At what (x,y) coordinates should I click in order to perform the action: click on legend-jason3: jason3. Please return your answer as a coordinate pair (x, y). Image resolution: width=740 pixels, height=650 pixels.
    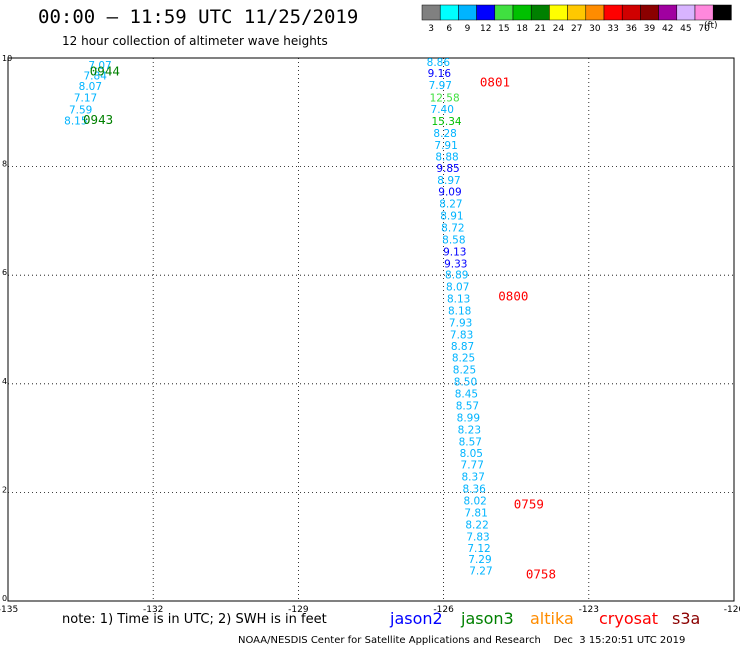
    Looking at the image, I should click on (487, 618).